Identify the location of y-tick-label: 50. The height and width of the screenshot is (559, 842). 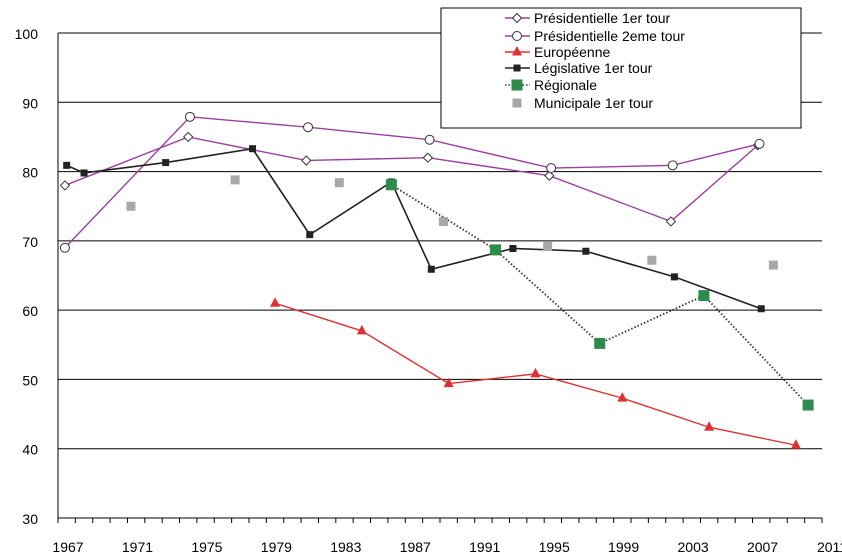
(30, 380).